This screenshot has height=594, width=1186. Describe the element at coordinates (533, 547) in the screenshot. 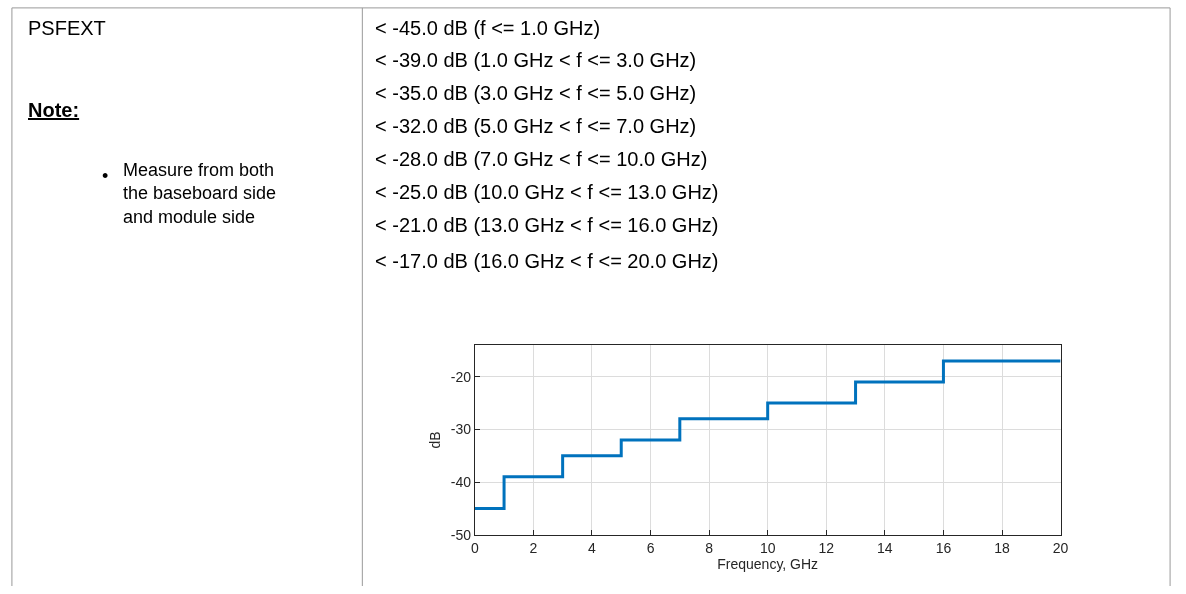

I see `x-tick-label: 2` at that location.